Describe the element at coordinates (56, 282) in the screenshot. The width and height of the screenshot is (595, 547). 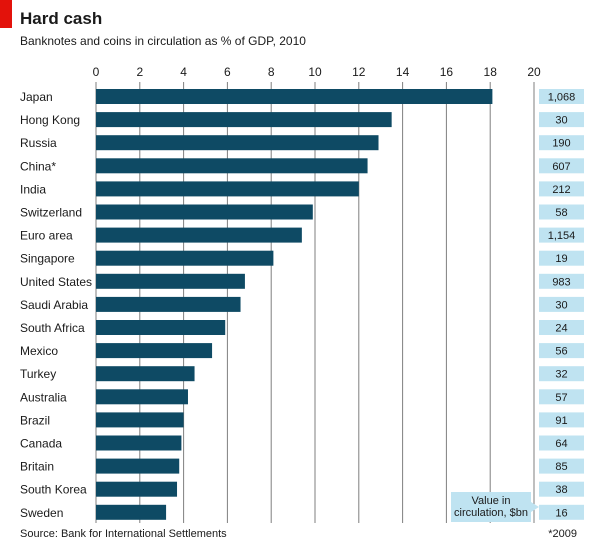
I see `category-label: United States` at that location.